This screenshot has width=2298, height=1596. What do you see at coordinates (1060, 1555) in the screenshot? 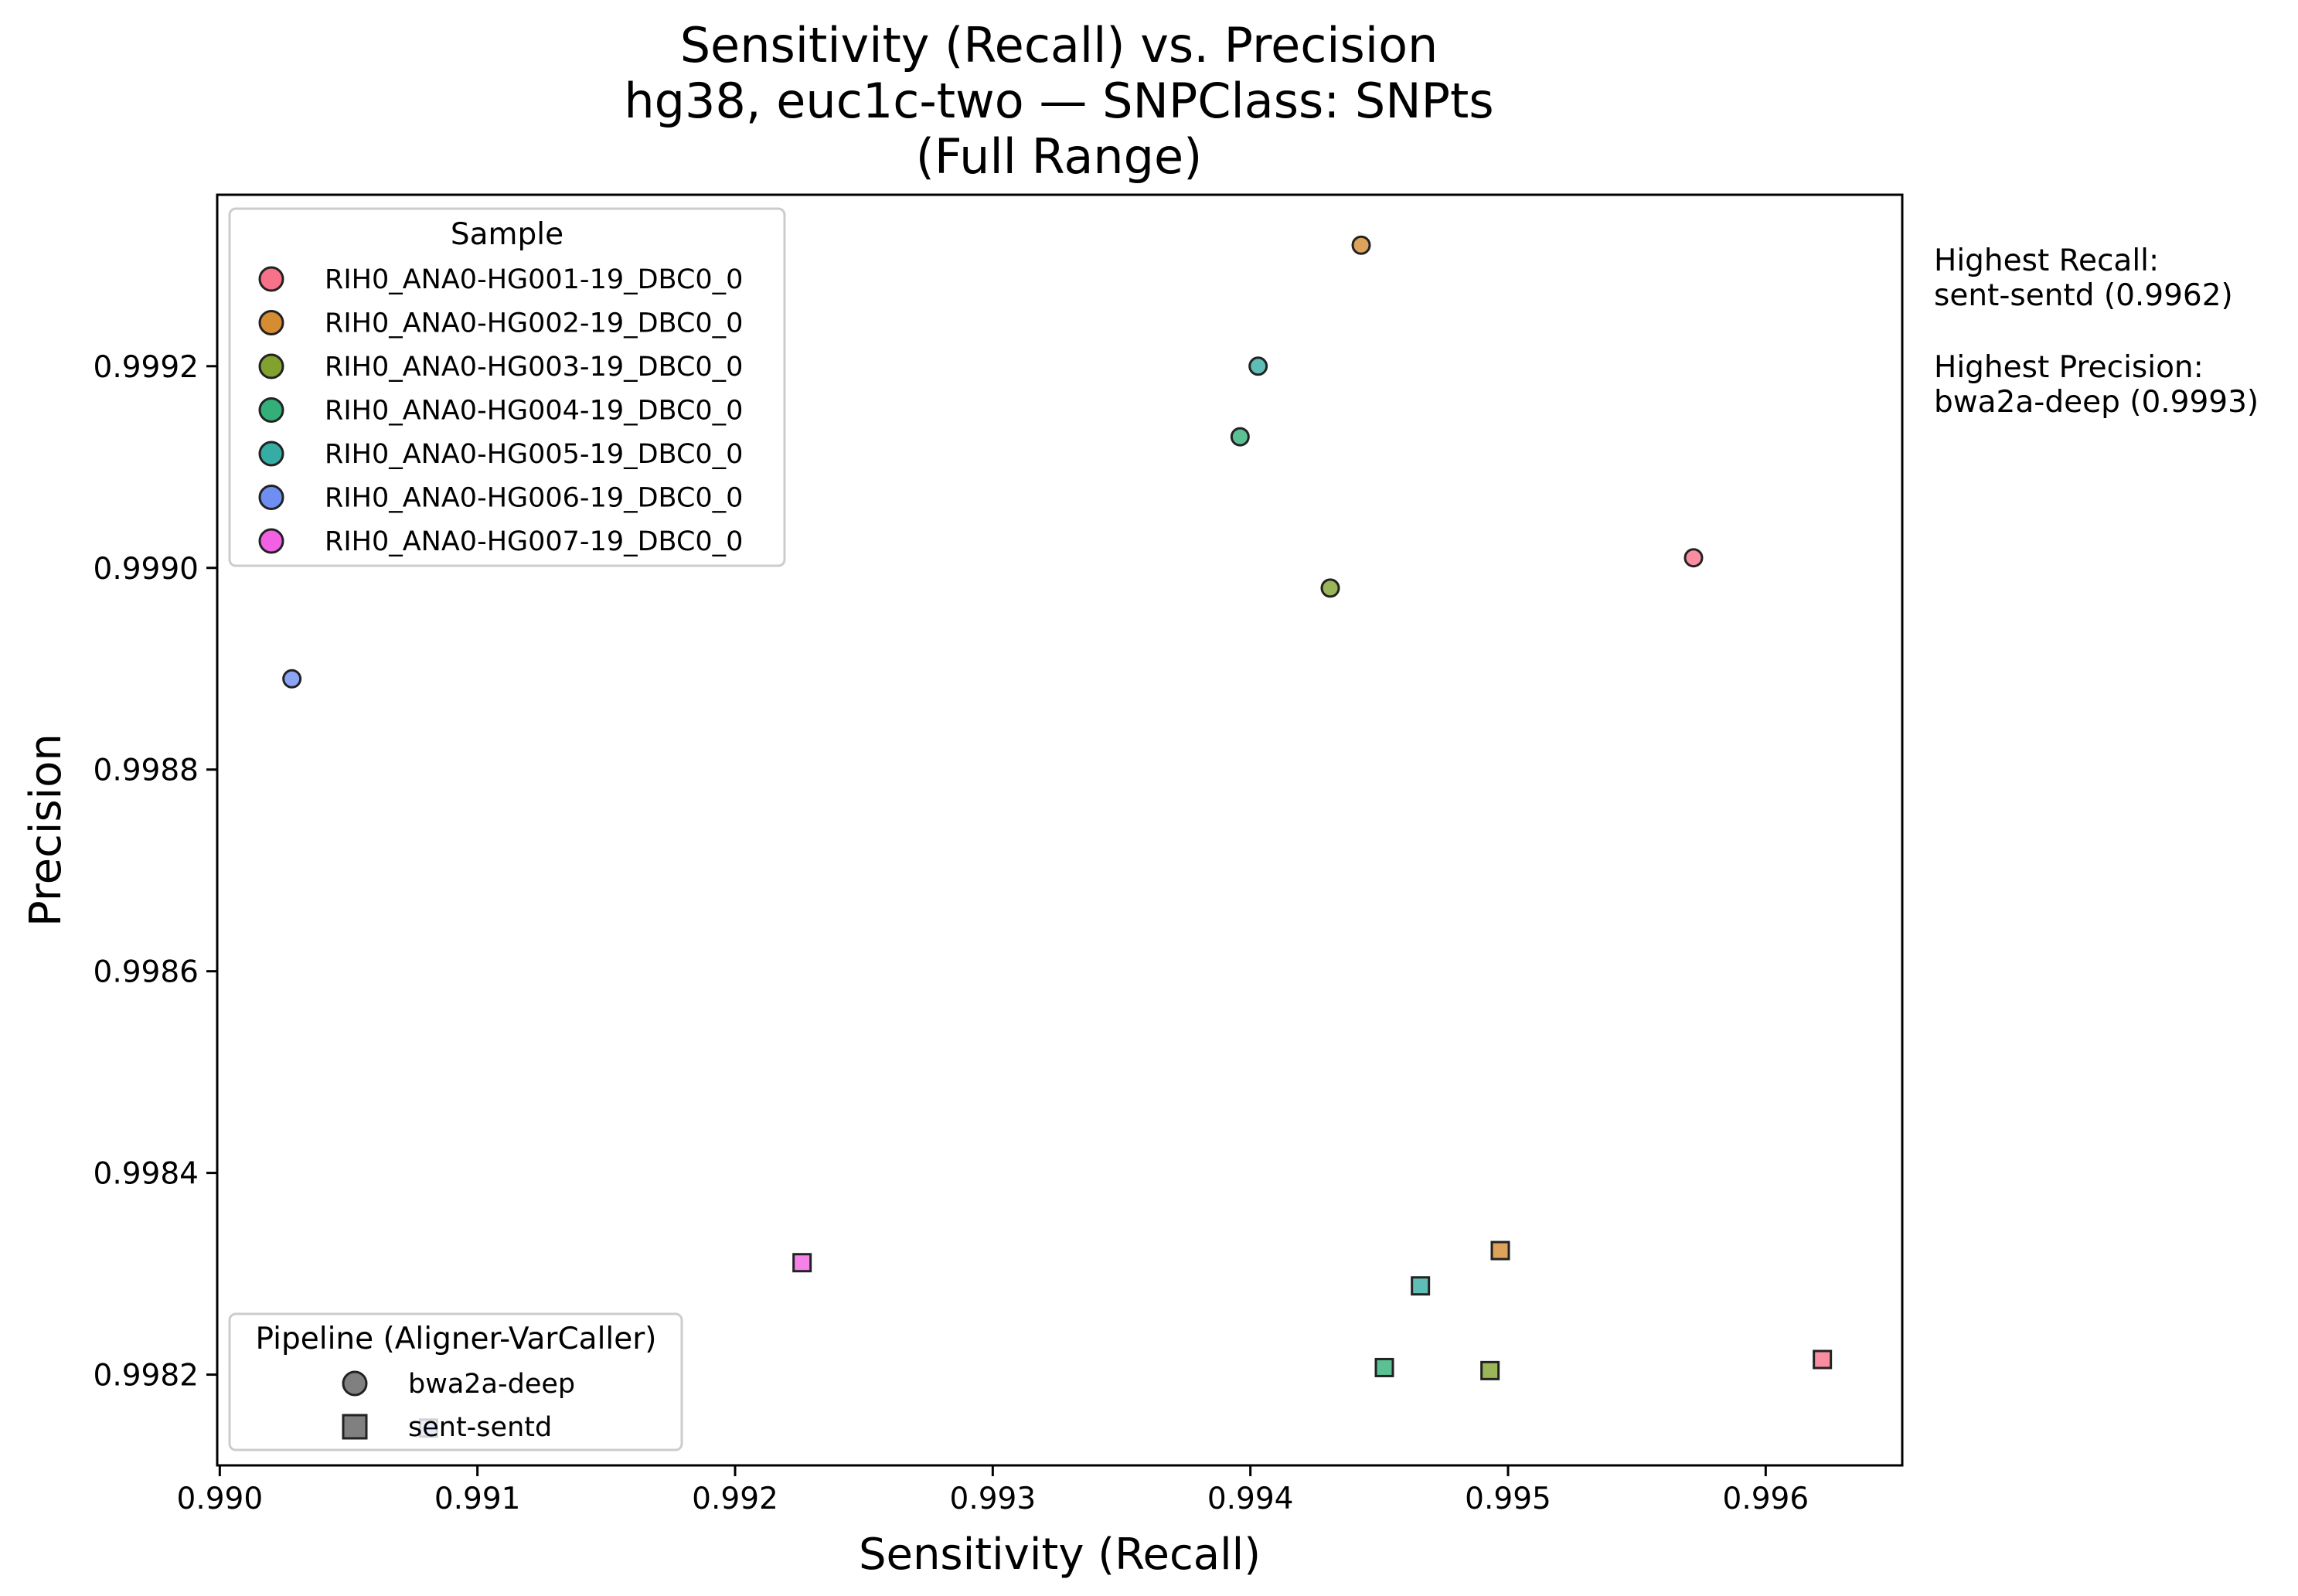
I see `x-axis-label: Sensitivity (Recall)` at bounding box center [1060, 1555].